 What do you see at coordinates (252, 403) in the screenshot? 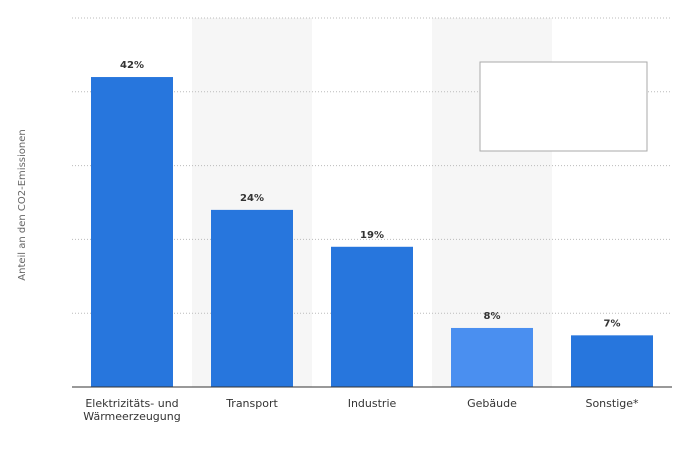
I see `x-tick-label: Transport` at bounding box center [252, 403].